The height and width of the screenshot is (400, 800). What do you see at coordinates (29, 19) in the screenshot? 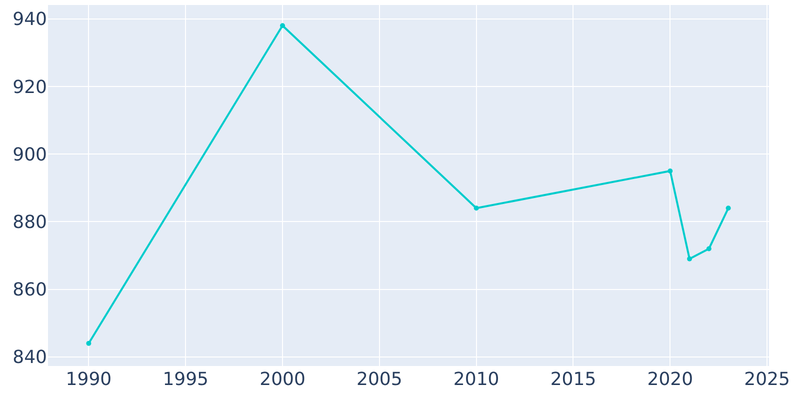
I see `y-tick-label: 940` at bounding box center [29, 19].